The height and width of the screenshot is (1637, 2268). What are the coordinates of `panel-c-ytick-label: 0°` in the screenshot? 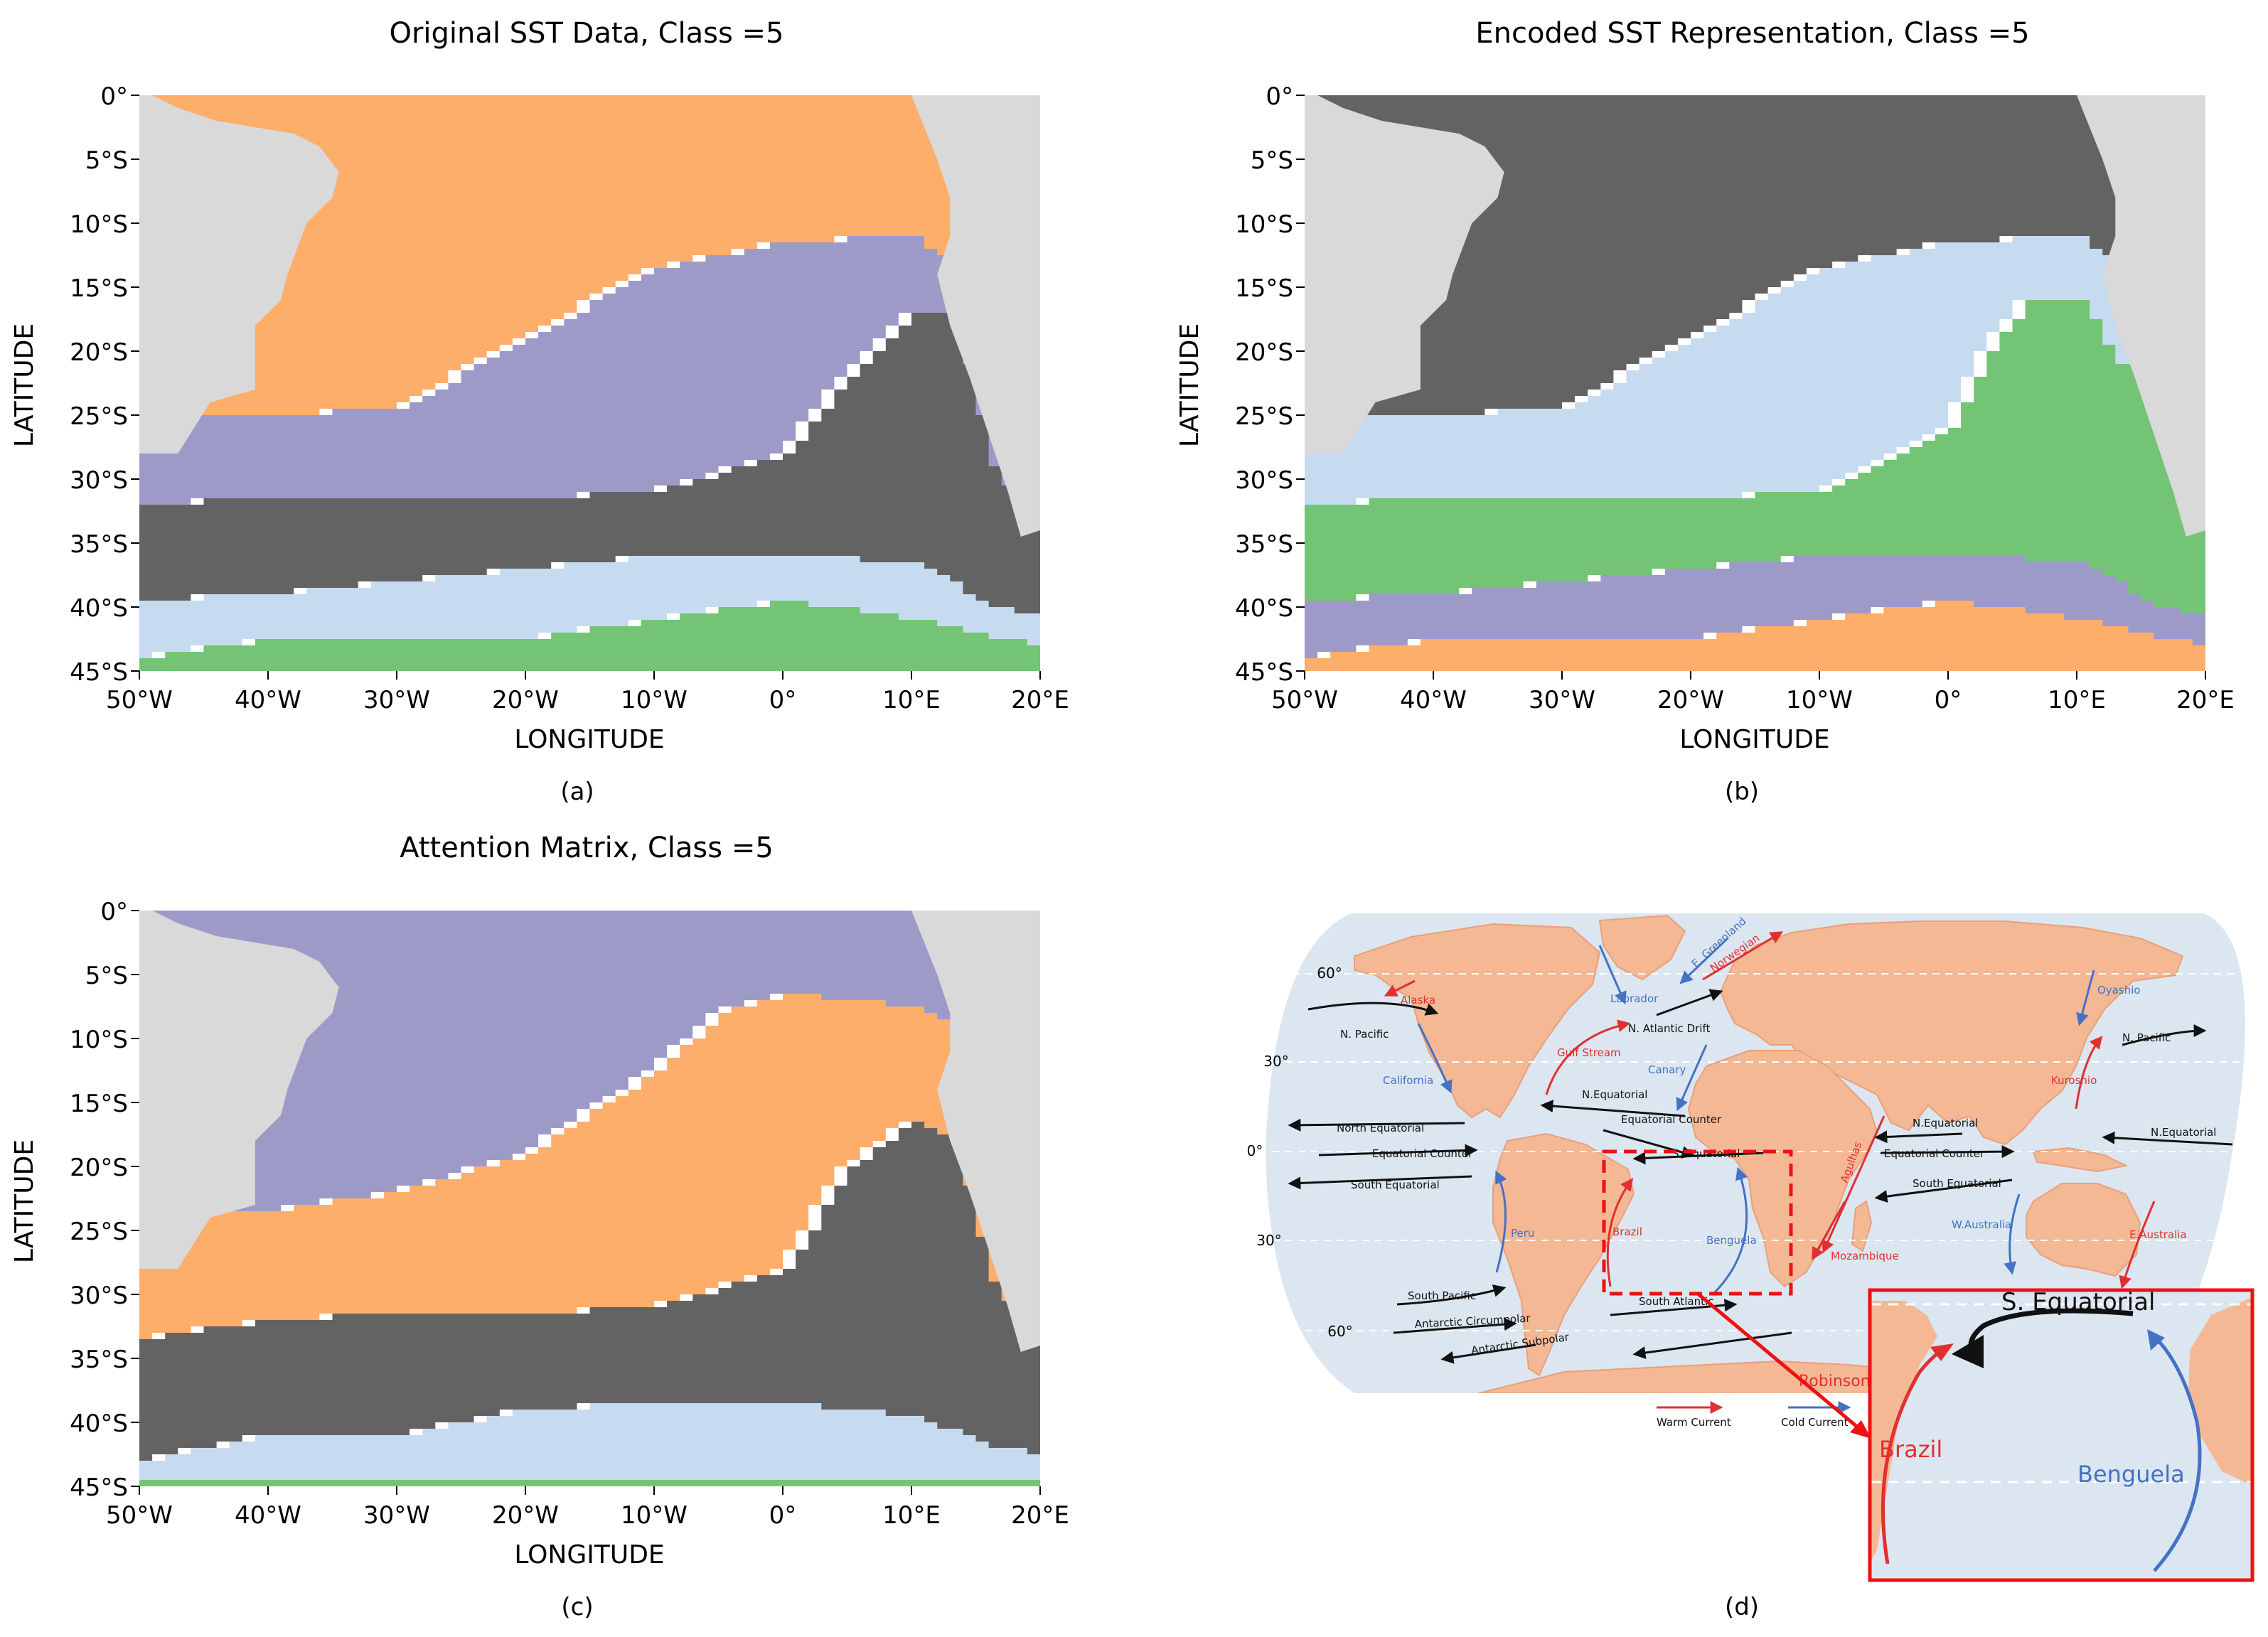 It's located at (114, 912).